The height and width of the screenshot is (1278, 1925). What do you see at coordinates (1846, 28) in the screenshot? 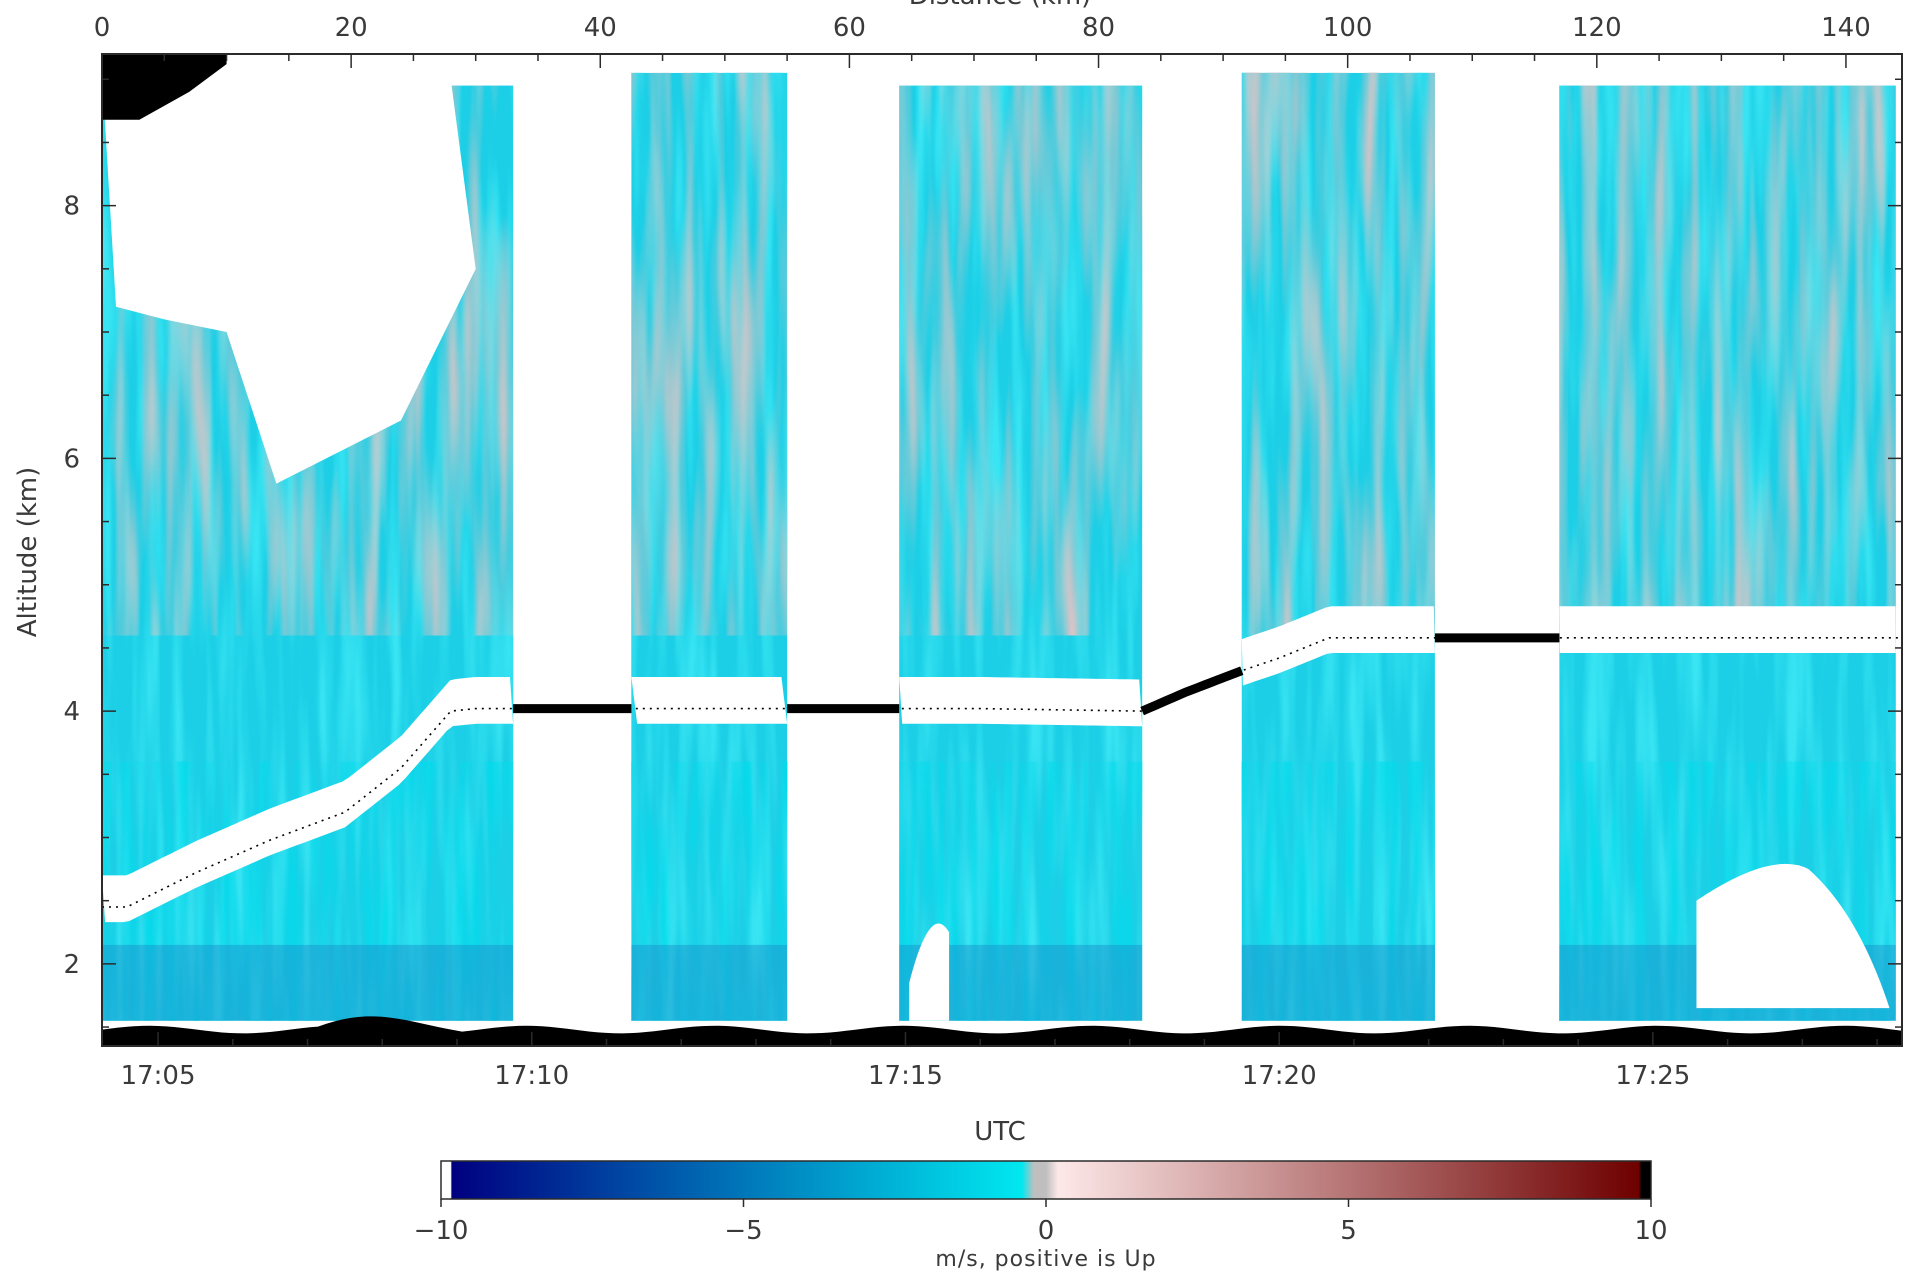
I see `x2-tick-label: 140` at bounding box center [1846, 28].